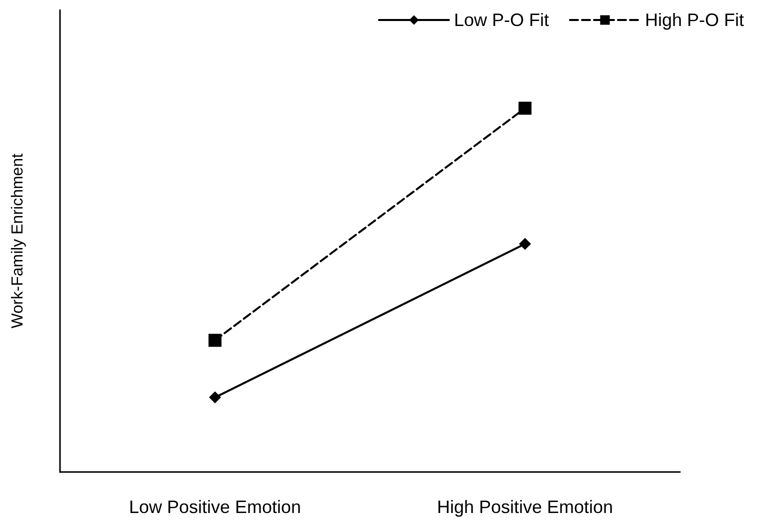 The width and height of the screenshot is (769, 522). I want to click on x-tick-label: Low Positive Emotion, so click(215, 507).